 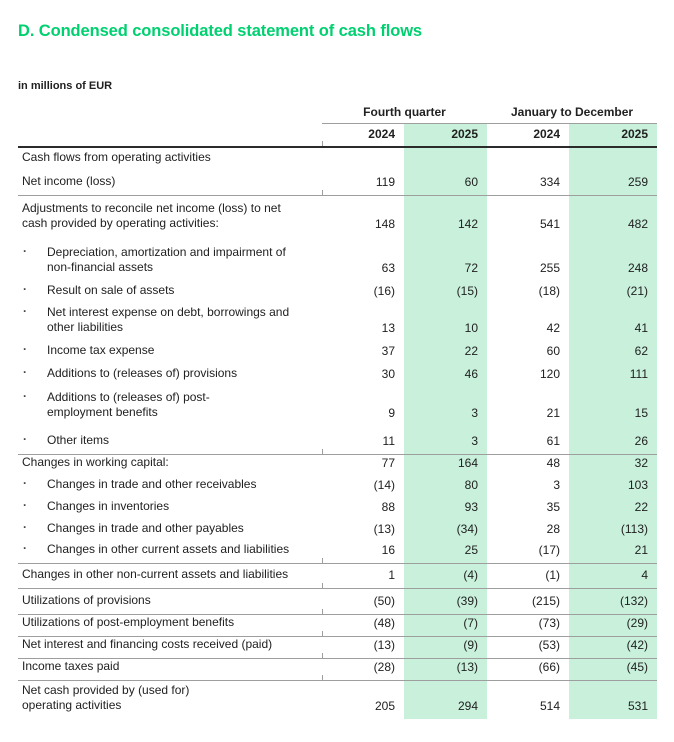 I want to click on row-value: 4, so click(x=613, y=576).